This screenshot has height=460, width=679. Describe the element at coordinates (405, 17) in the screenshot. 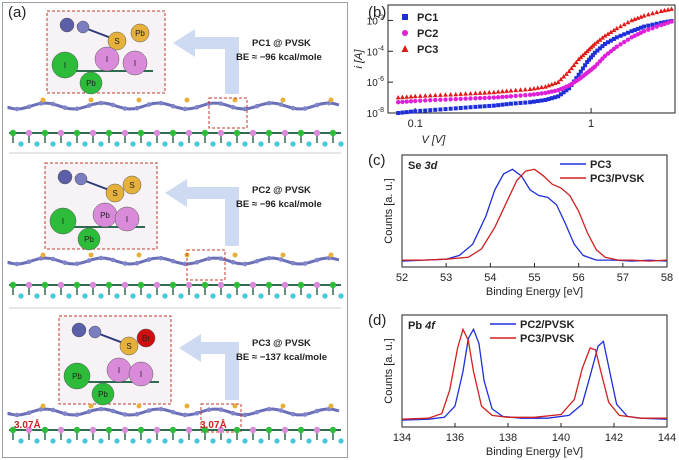

I see `legend-marker` at that location.